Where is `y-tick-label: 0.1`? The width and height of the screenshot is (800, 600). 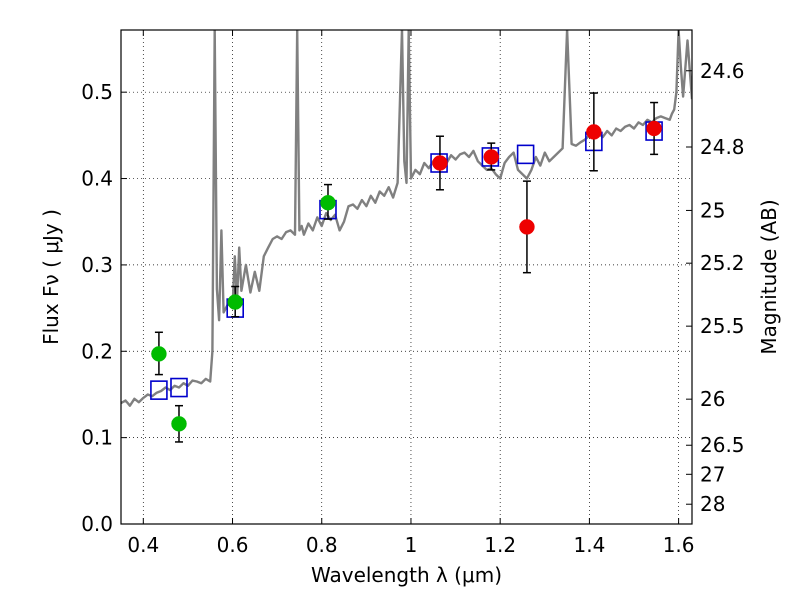 y-tick-label: 0.1 is located at coordinates (97, 438).